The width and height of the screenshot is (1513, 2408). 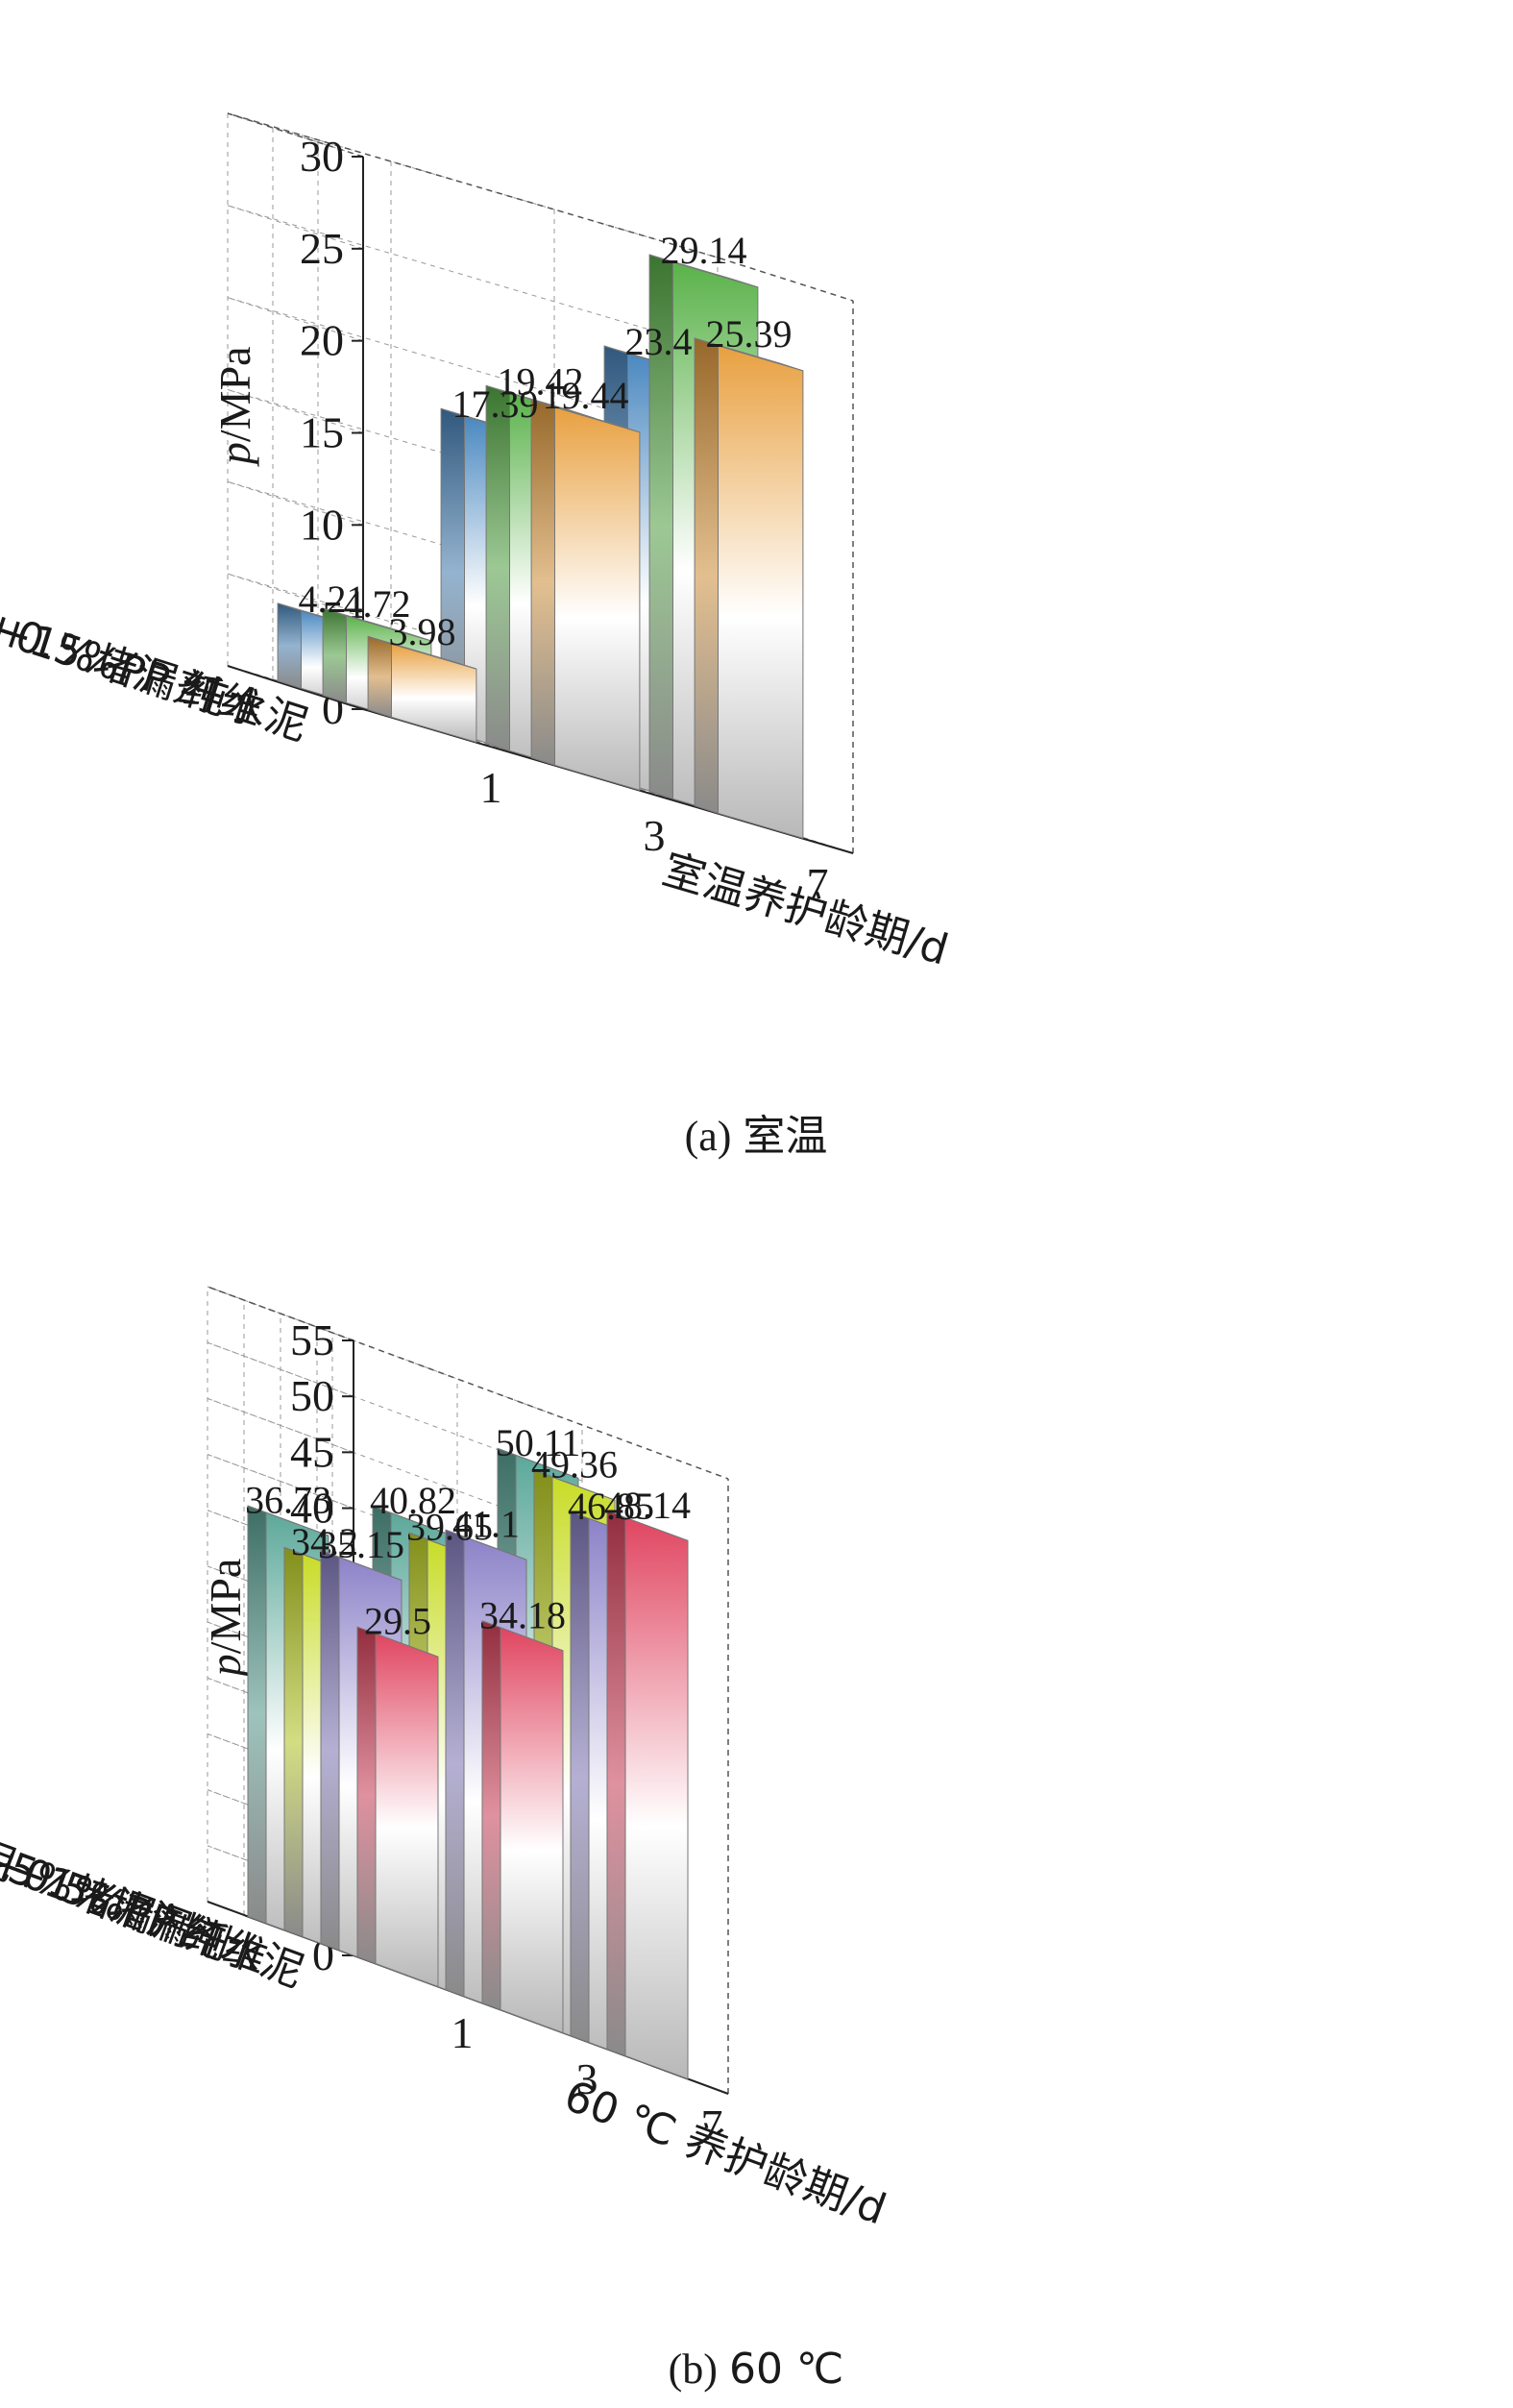 What do you see at coordinates (361, 1545) in the screenshot?
I see `data-label: 35.15` at bounding box center [361, 1545].